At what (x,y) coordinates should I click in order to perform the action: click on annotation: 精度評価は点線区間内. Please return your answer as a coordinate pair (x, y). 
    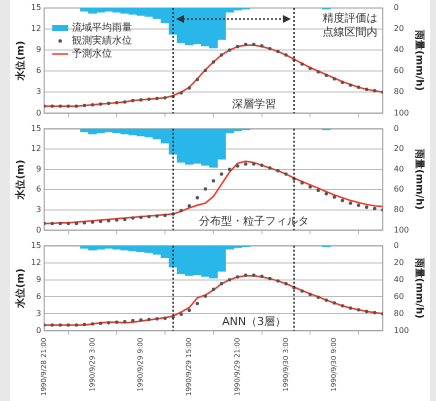
    Looking at the image, I should click on (350, 24).